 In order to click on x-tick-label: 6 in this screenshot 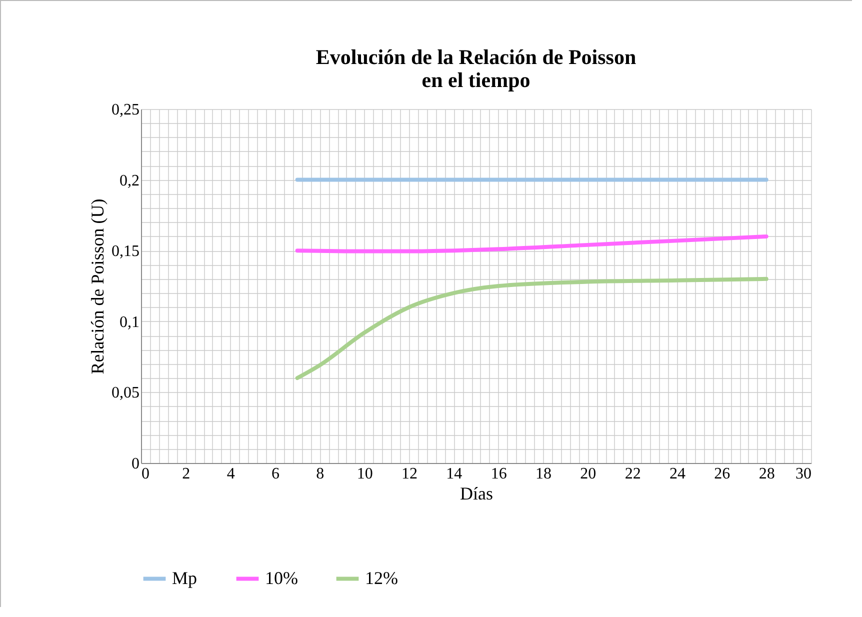, I will do `click(276, 474)`.